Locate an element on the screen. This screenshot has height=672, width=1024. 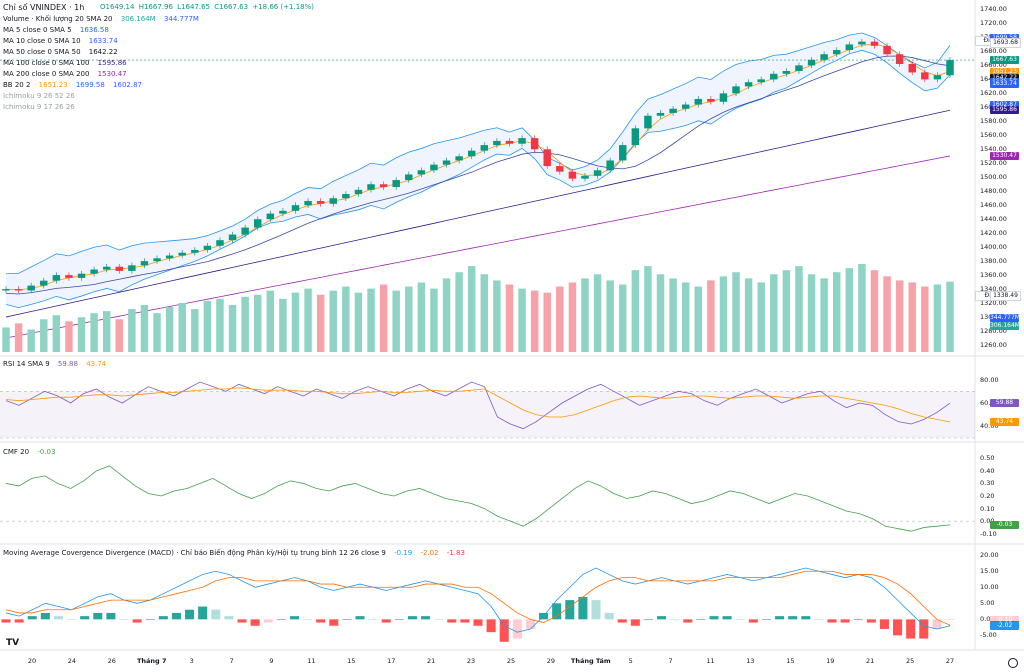
time-tick-label: 23 is located at coordinates (471, 661).